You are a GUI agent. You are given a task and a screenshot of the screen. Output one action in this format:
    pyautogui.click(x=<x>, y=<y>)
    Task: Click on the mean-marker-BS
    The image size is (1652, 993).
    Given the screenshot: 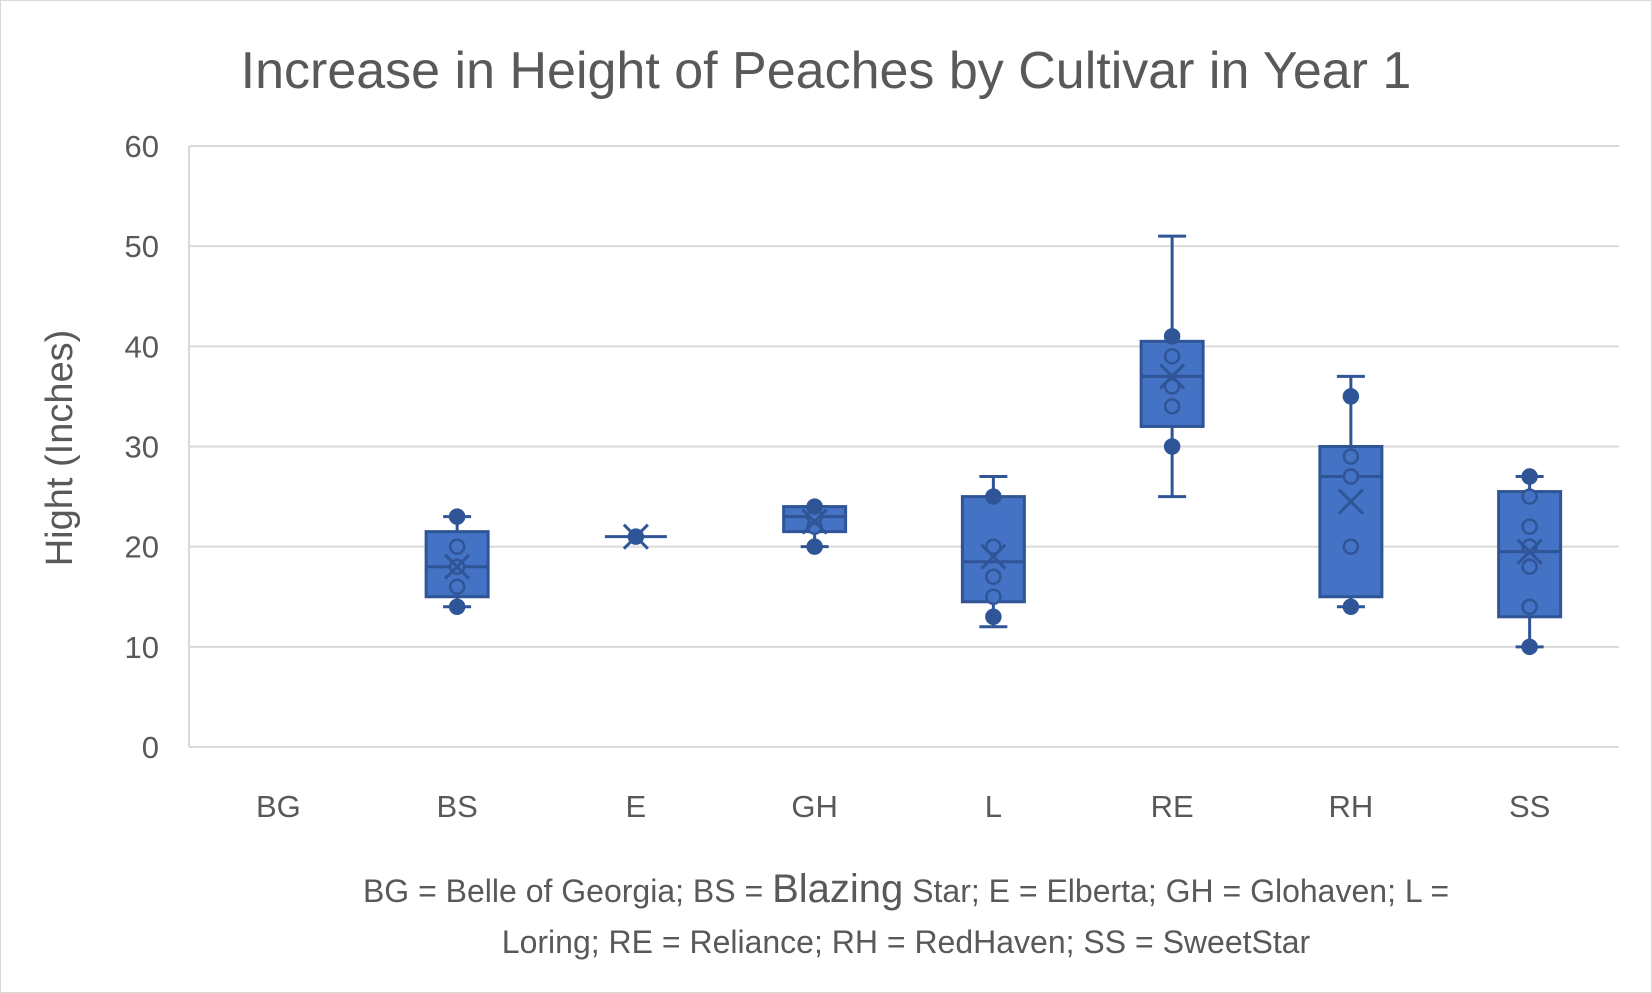 What is the action you would take?
    pyautogui.click(x=457, y=566)
    